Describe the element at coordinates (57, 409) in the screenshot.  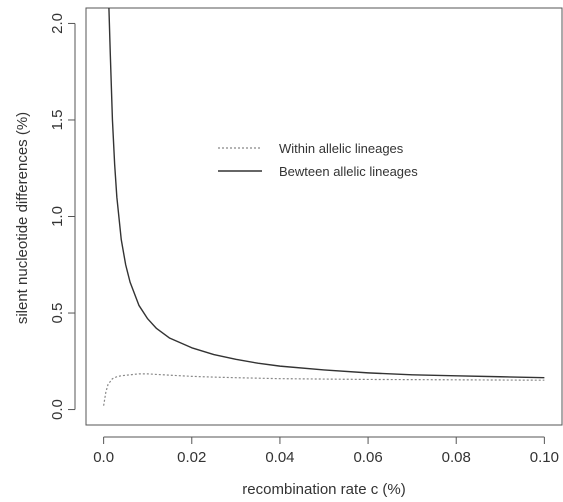
I see `y-tick-label: 0.0` at that location.